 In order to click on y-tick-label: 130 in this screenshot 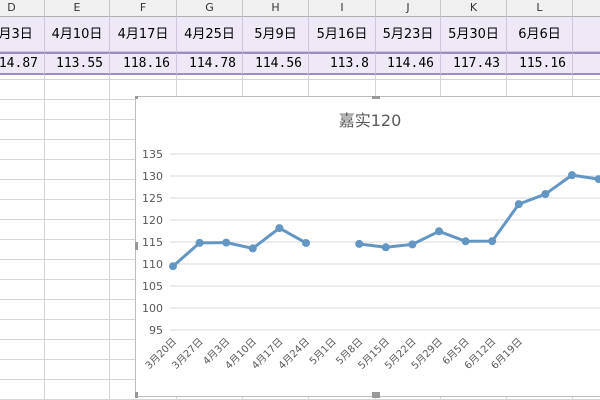, I will do `click(152, 176)`.